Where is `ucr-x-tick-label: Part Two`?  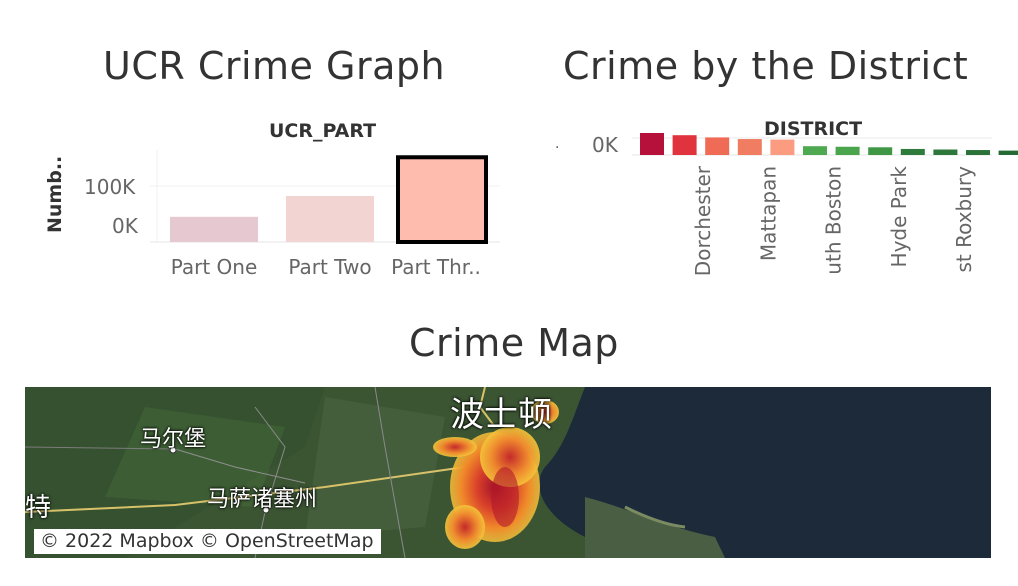
ucr-x-tick-label: Part Two is located at coordinates (329, 267).